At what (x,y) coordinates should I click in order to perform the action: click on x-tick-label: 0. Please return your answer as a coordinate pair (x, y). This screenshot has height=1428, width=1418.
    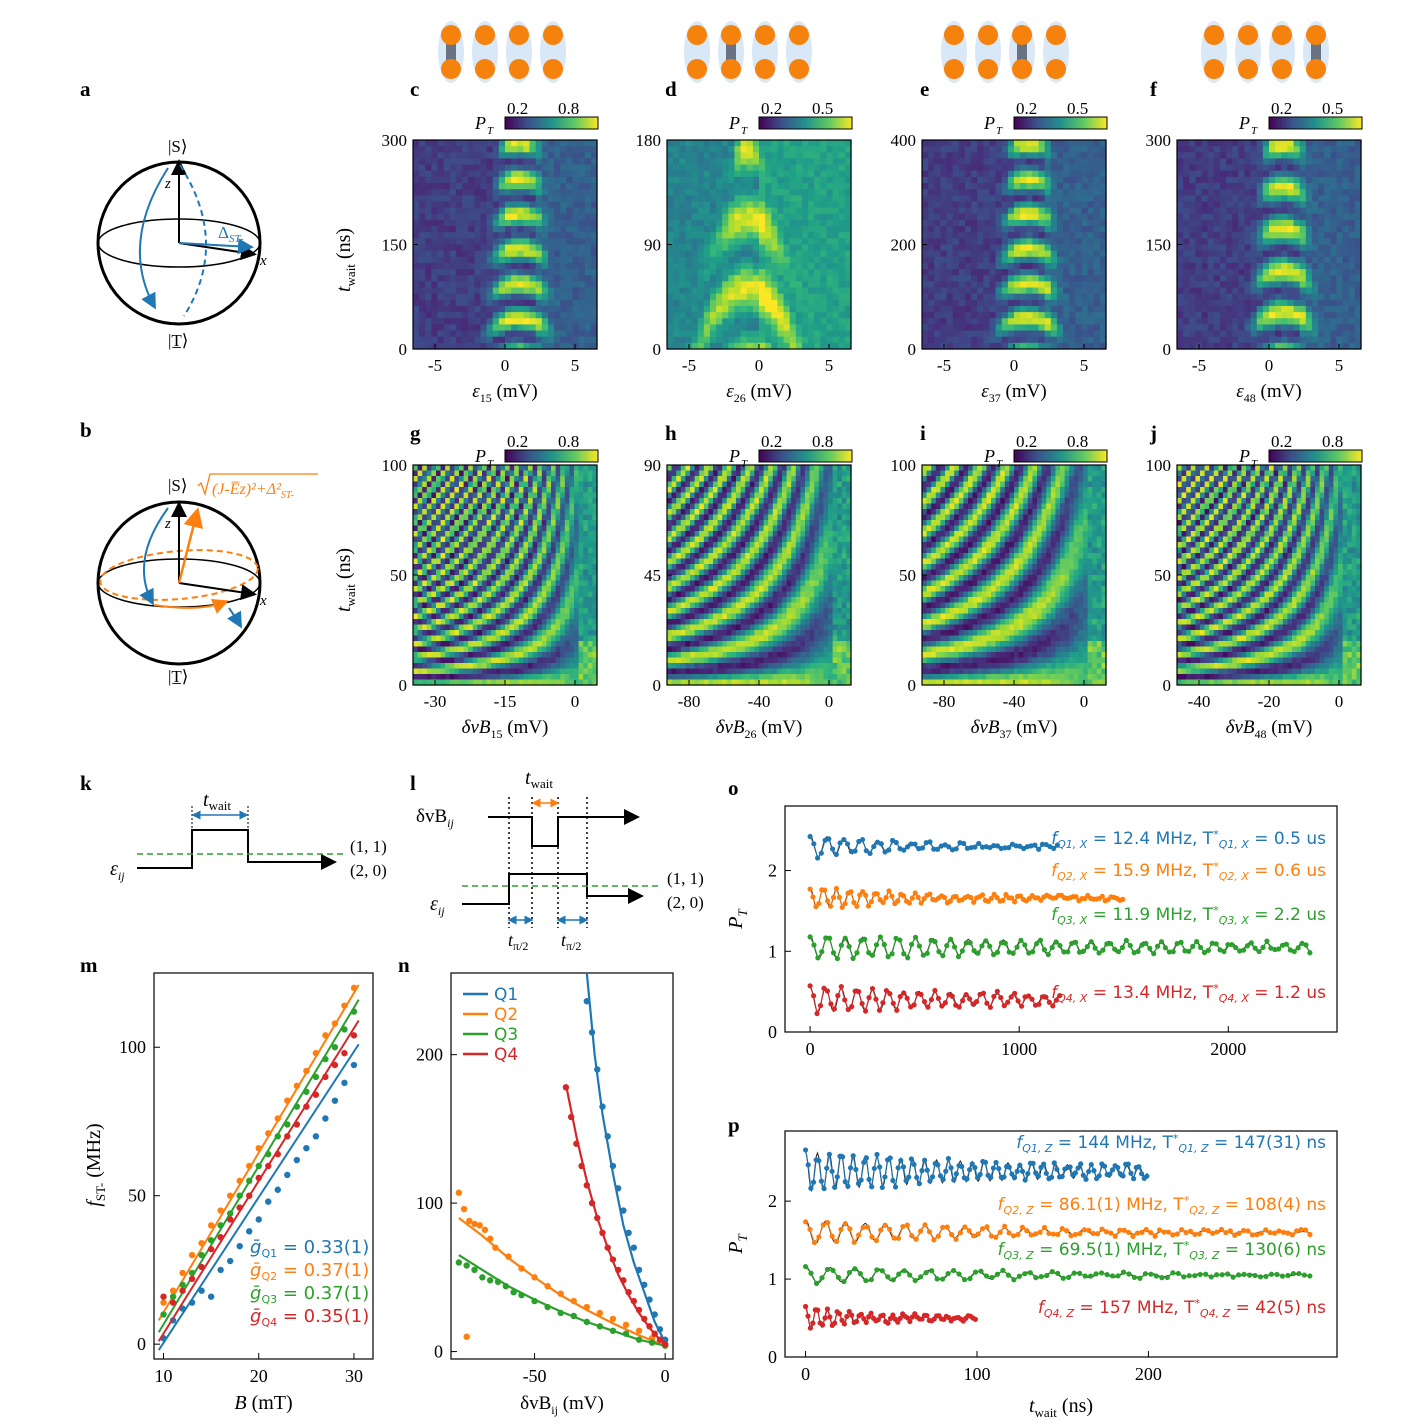
    Looking at the image, I should click on (505, 365).